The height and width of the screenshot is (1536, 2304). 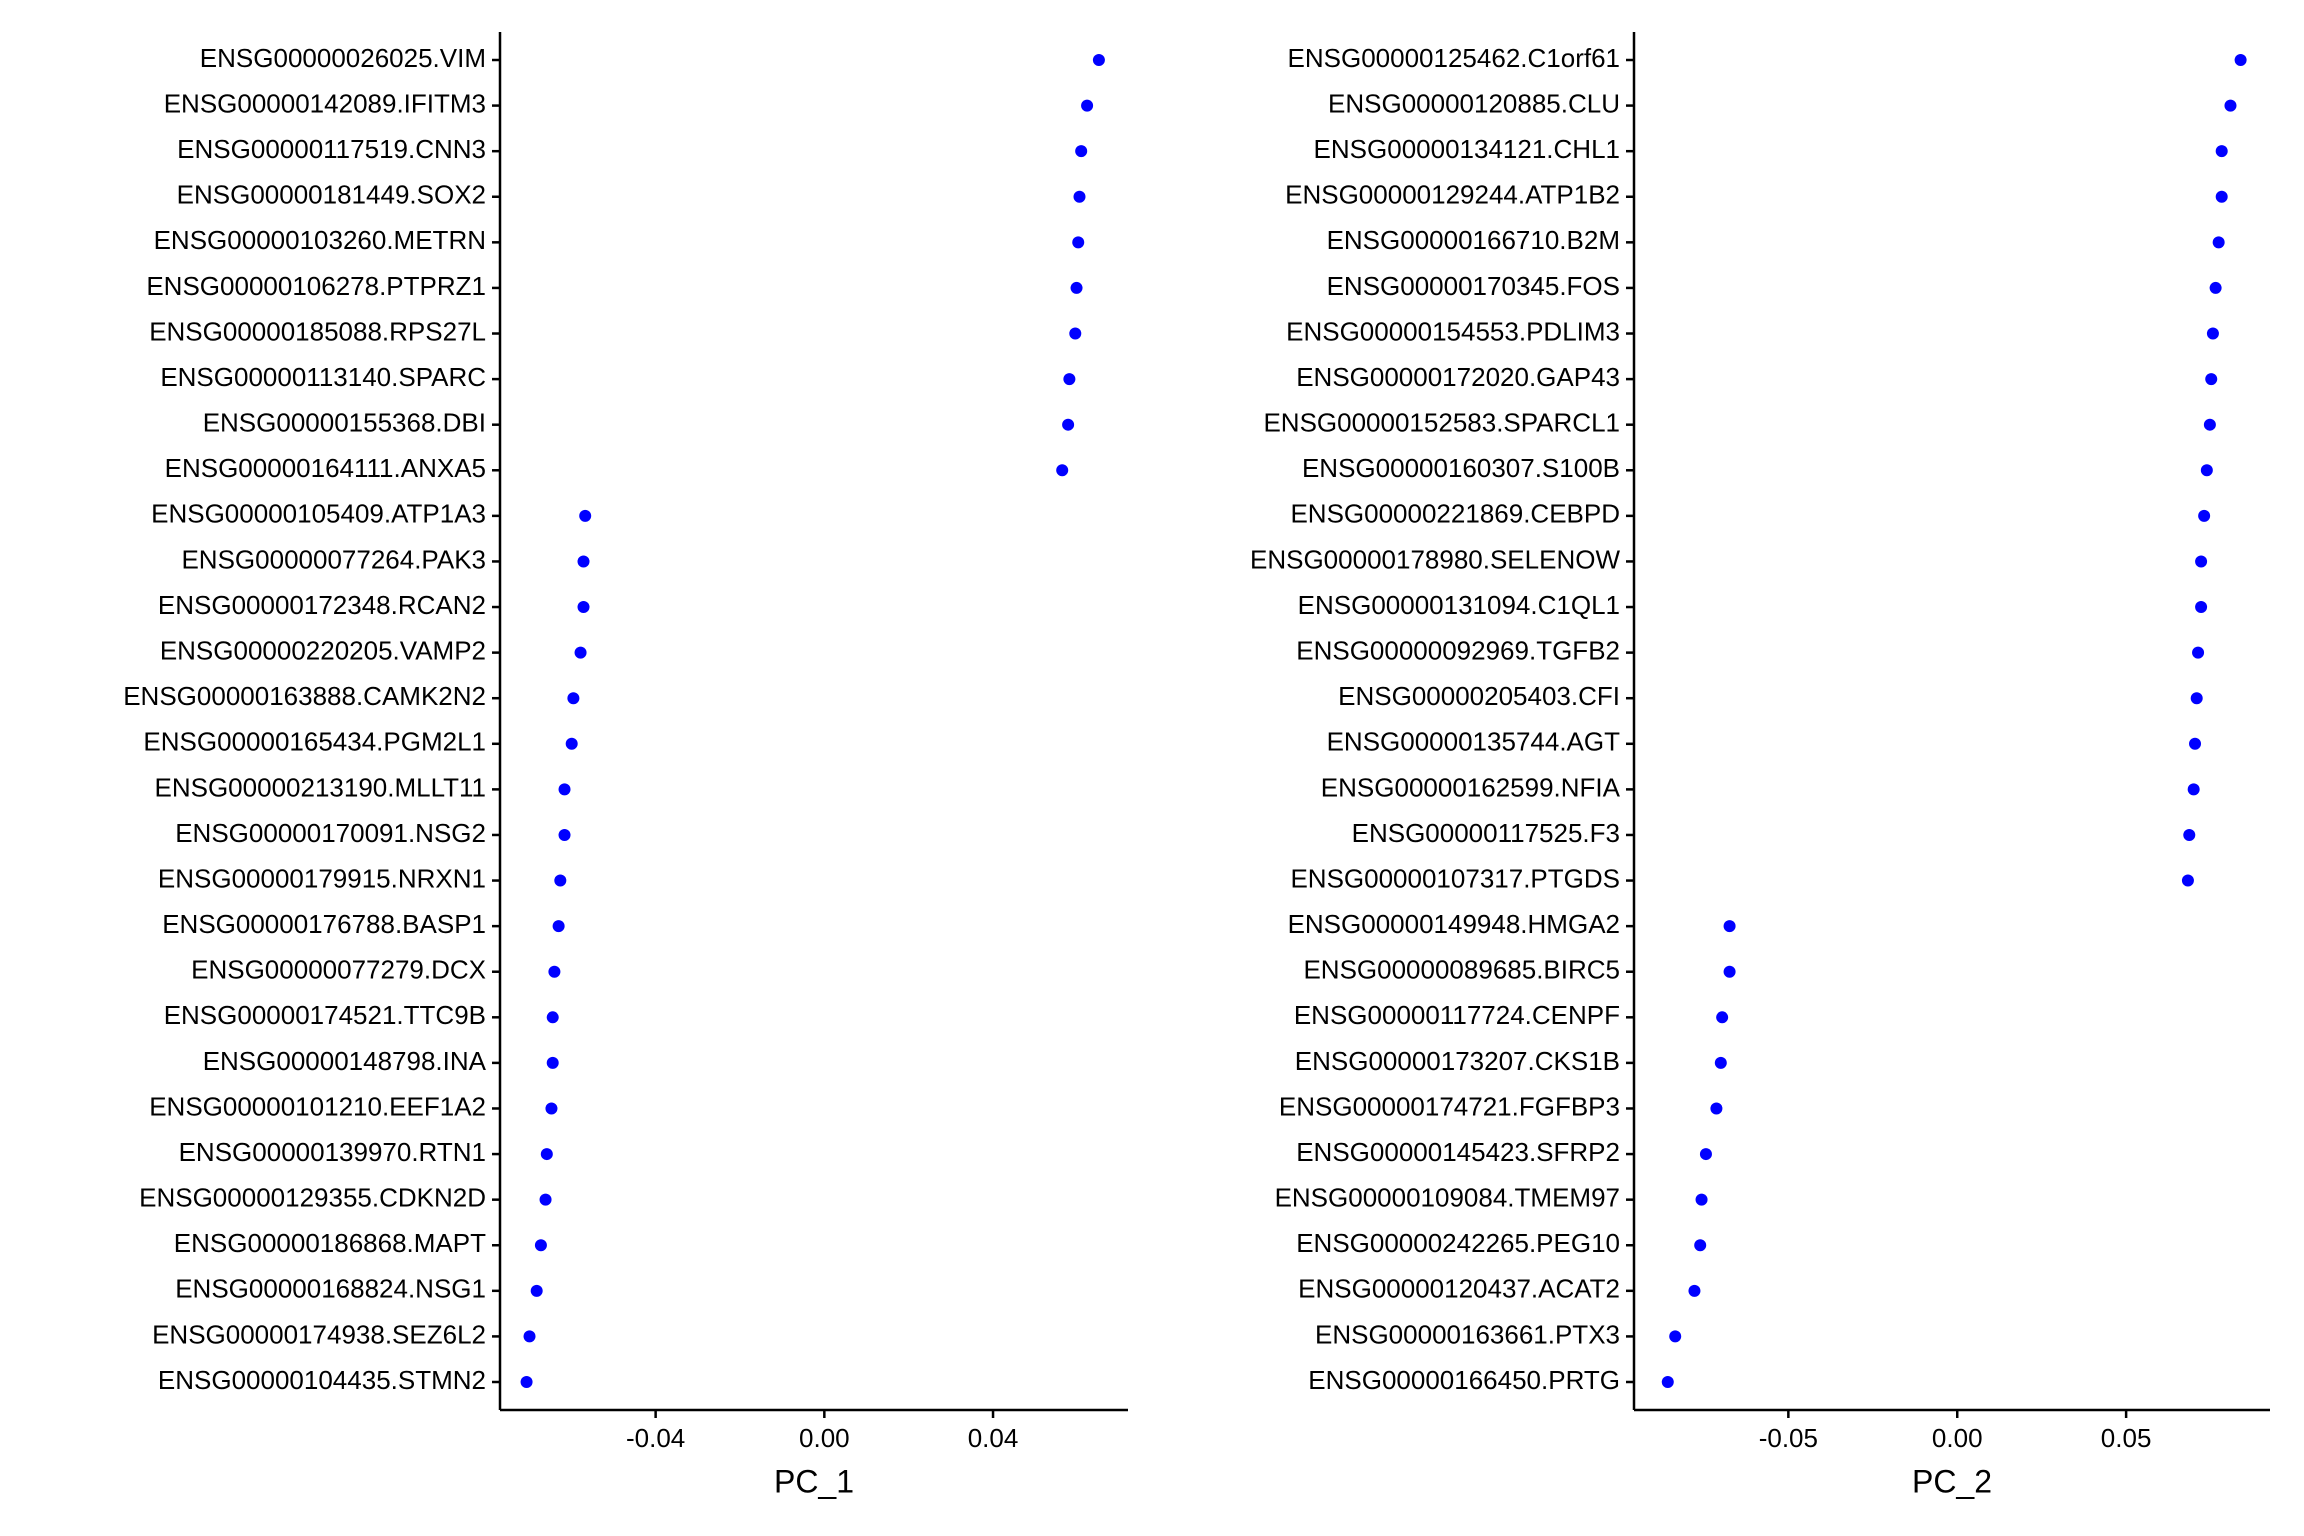 I want to click on y-tick-label: ENSG00000106278.PTPRZ1, so click(x=316, y=286).